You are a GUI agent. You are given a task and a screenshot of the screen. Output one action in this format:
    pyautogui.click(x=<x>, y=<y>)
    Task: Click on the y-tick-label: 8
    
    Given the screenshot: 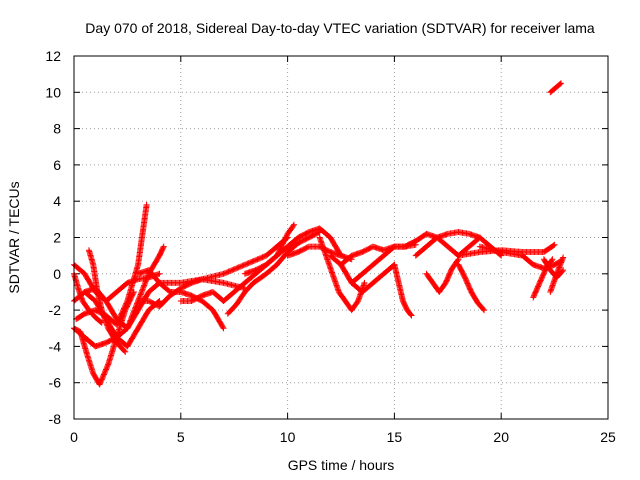 What is the action you would take?
    pyautogui.click(x=57, y=129)
    